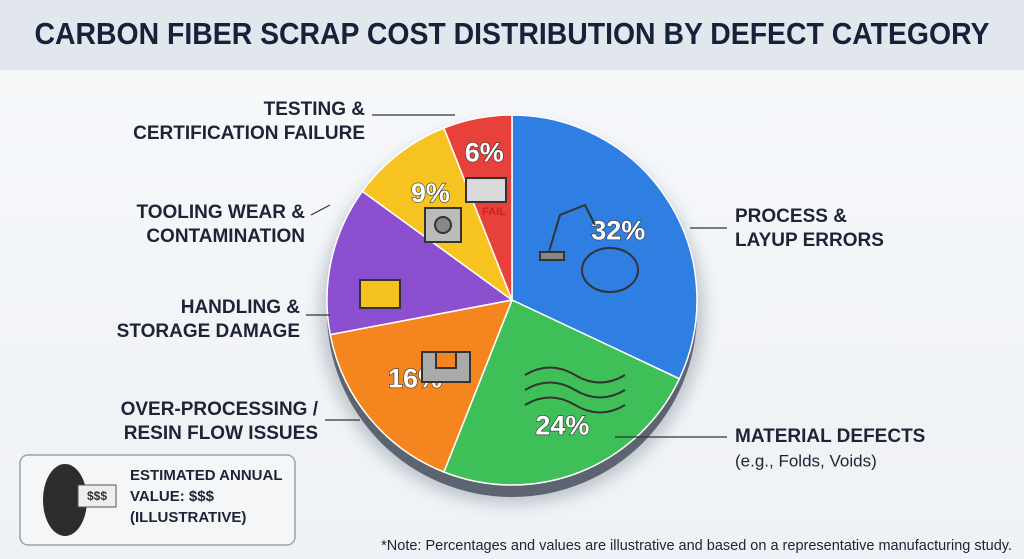  I want to click on text-line: TOOLING WEAR &, so click(220, 212).